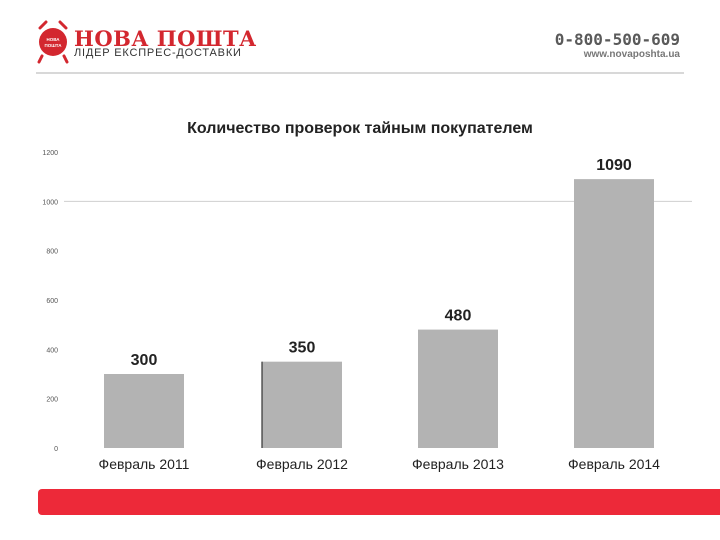 The height and width of the screenshot is (540, 720). What do you see at coordinates (52, 350) in the screenshot?
I see `y-tick-label: 400` at bounding box center [52, 350].